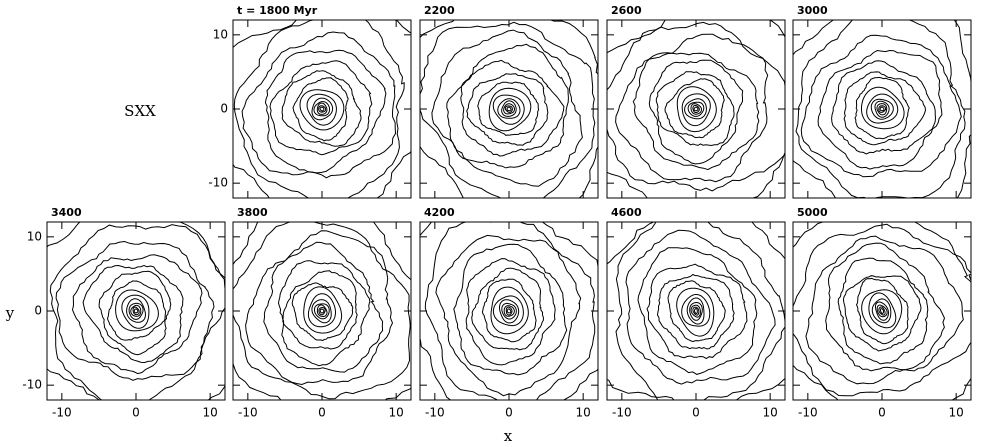 Image resolution: width=981 pixels, height=447 pixels. I want to click on panel: 2200, so click(509, 101).